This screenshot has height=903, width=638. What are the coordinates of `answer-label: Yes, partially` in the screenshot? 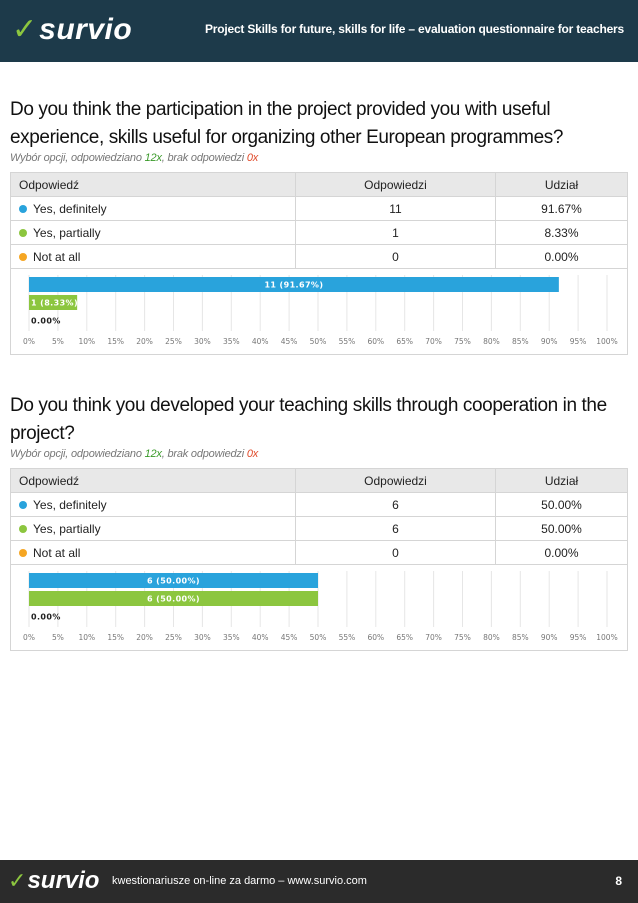 It's located at (67, 528).